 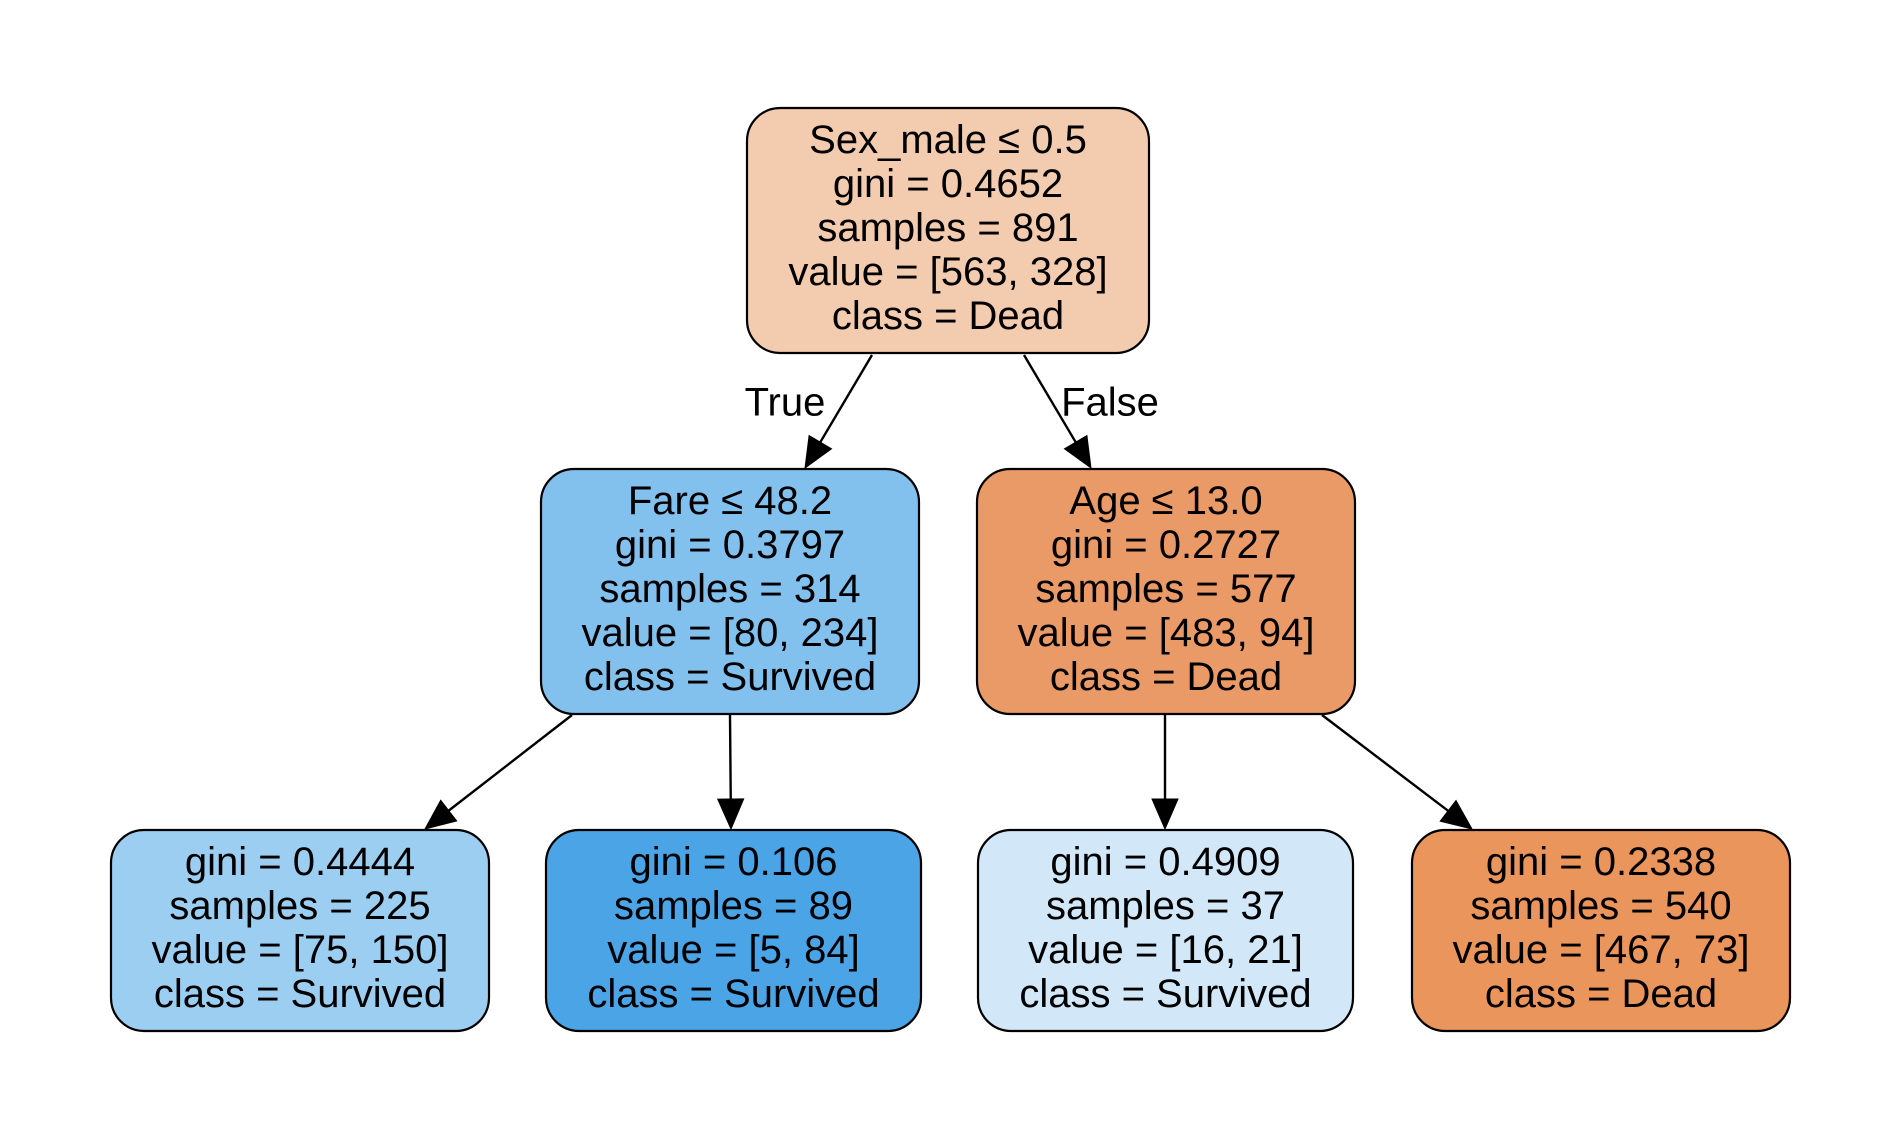 What do you see at coordinates (1165, 589) in the screenshot?
I see `node-text-line: samples = 577` at bounding box center [1165, 589].